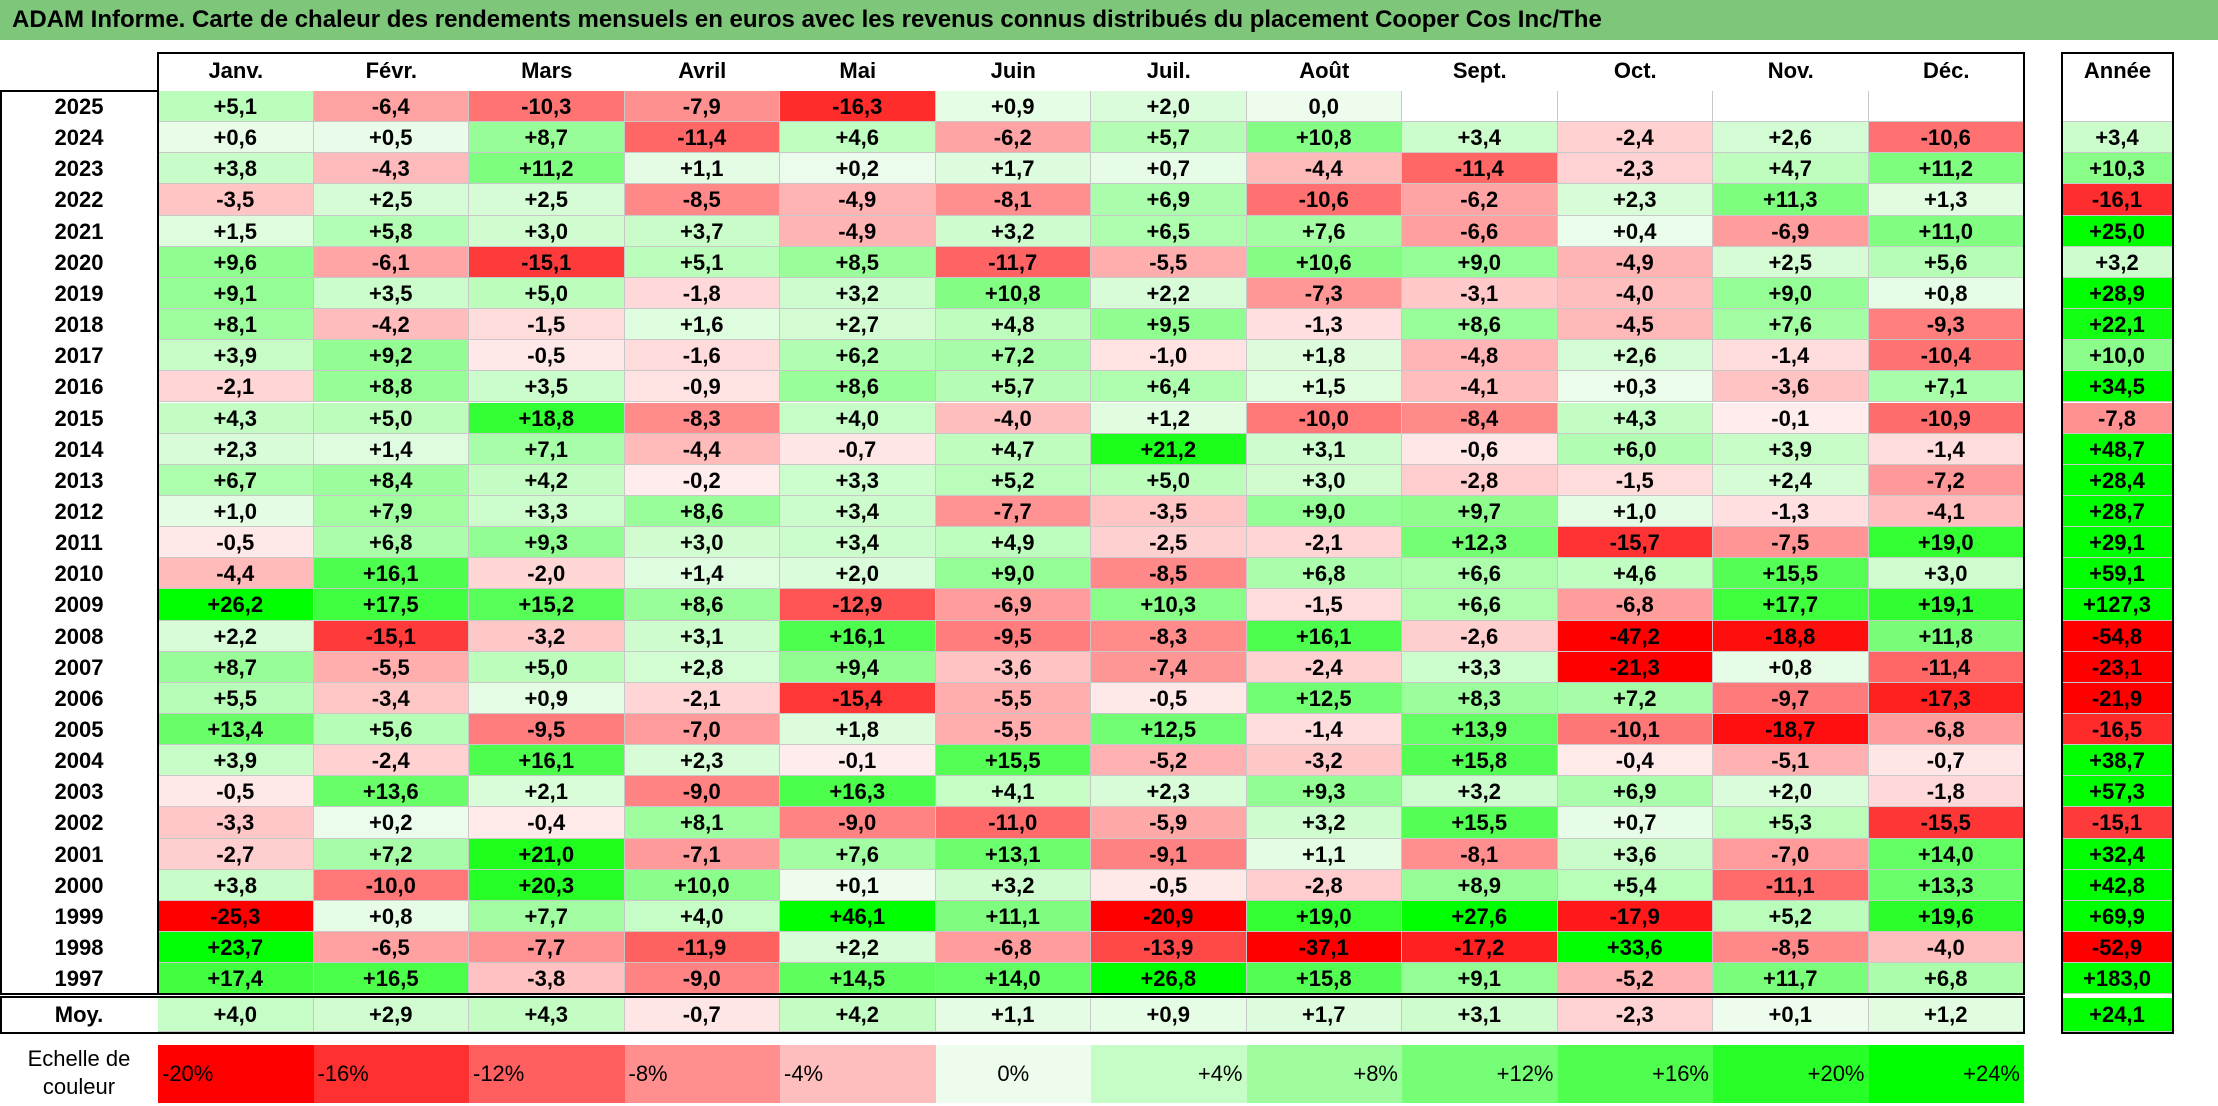 The height and width of the screenshot is (1106, 2218). I want to click on year-label: 2010, so click(79, 574).